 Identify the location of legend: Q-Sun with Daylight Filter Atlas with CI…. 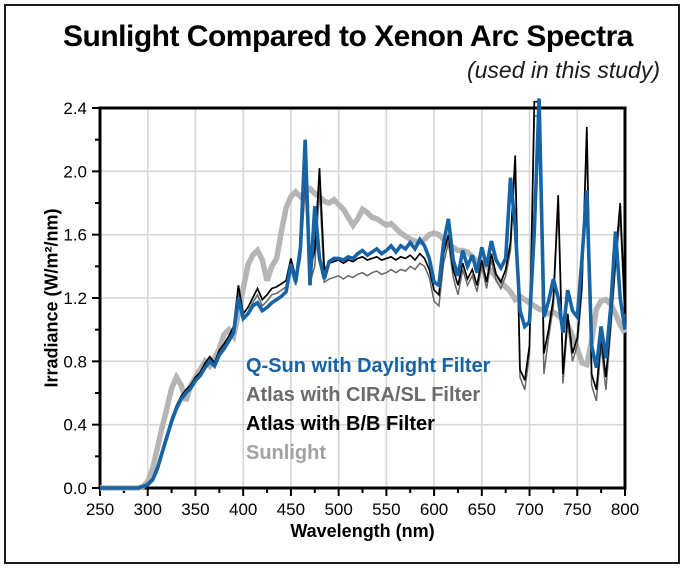
(368, 410).